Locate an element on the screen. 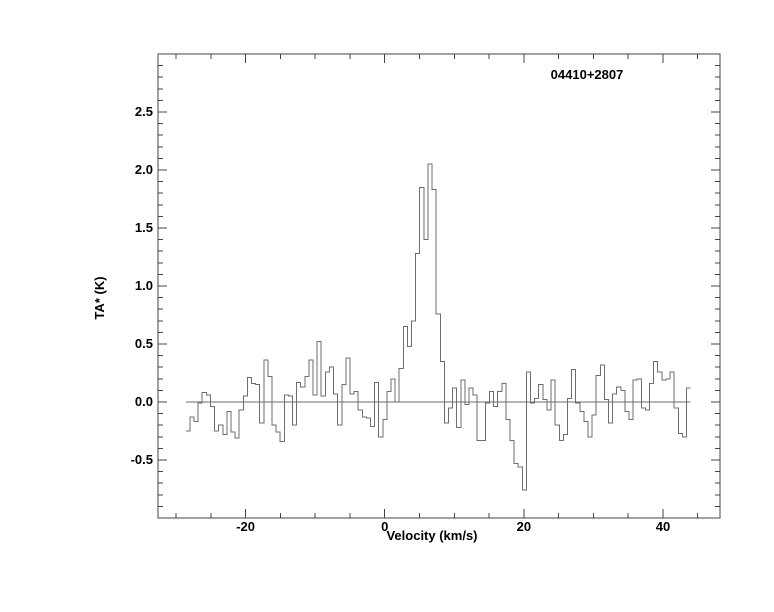  y-axis-title: TA* (K) is located at coordinates (99, 298).